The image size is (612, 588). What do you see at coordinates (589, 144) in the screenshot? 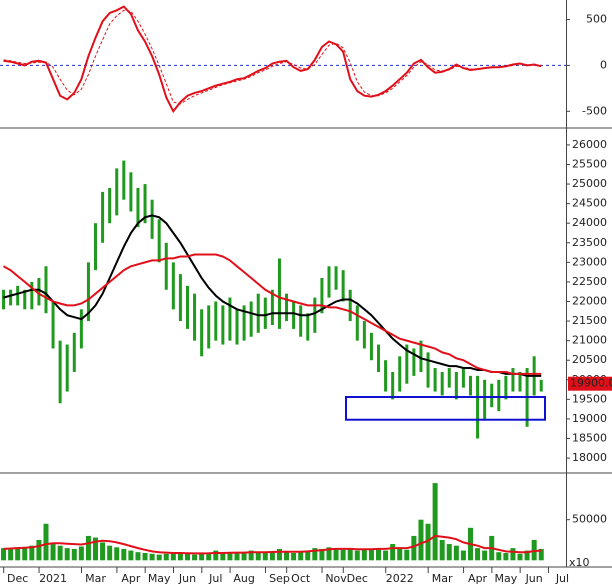
I see `y-tick-label: 26000` at bounding box center [589, 144].